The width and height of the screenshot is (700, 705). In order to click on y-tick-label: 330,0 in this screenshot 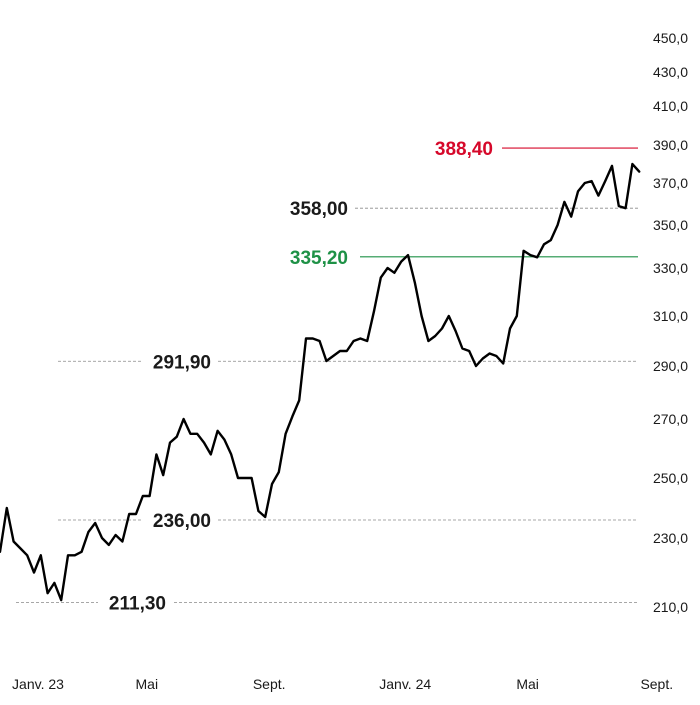, I will do `click(670, 268)`.